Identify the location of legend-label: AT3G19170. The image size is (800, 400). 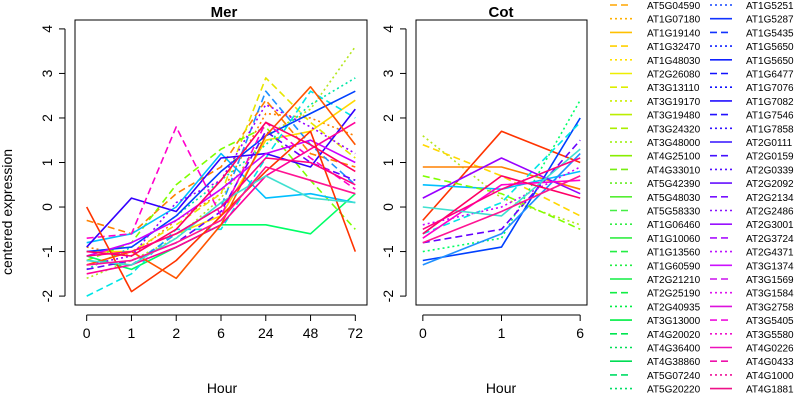
(674, 102).